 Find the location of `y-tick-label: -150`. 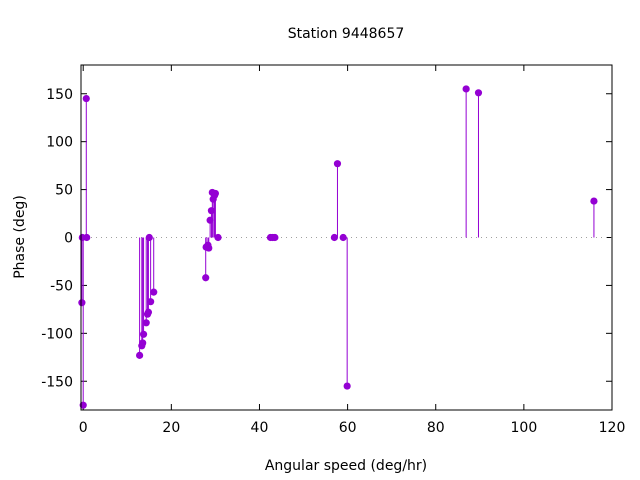

y-tick-label: -150 is located at coordinates (57, 382).